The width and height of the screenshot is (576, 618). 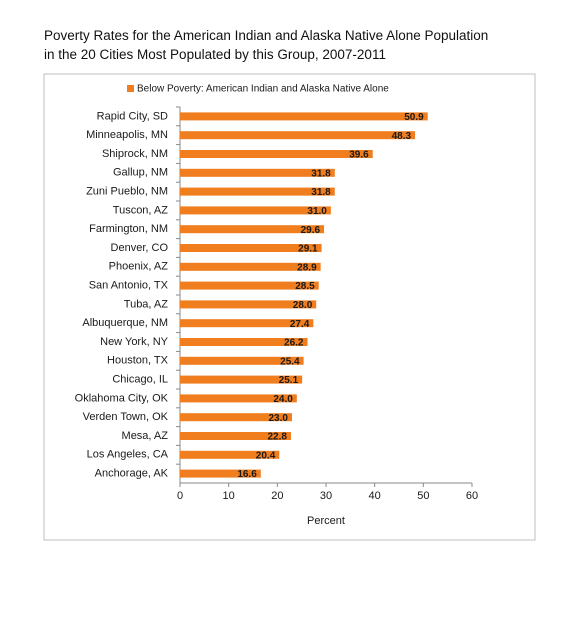 I want to click on y-tick-label: Houston, TX, so click(x=138, y=361).